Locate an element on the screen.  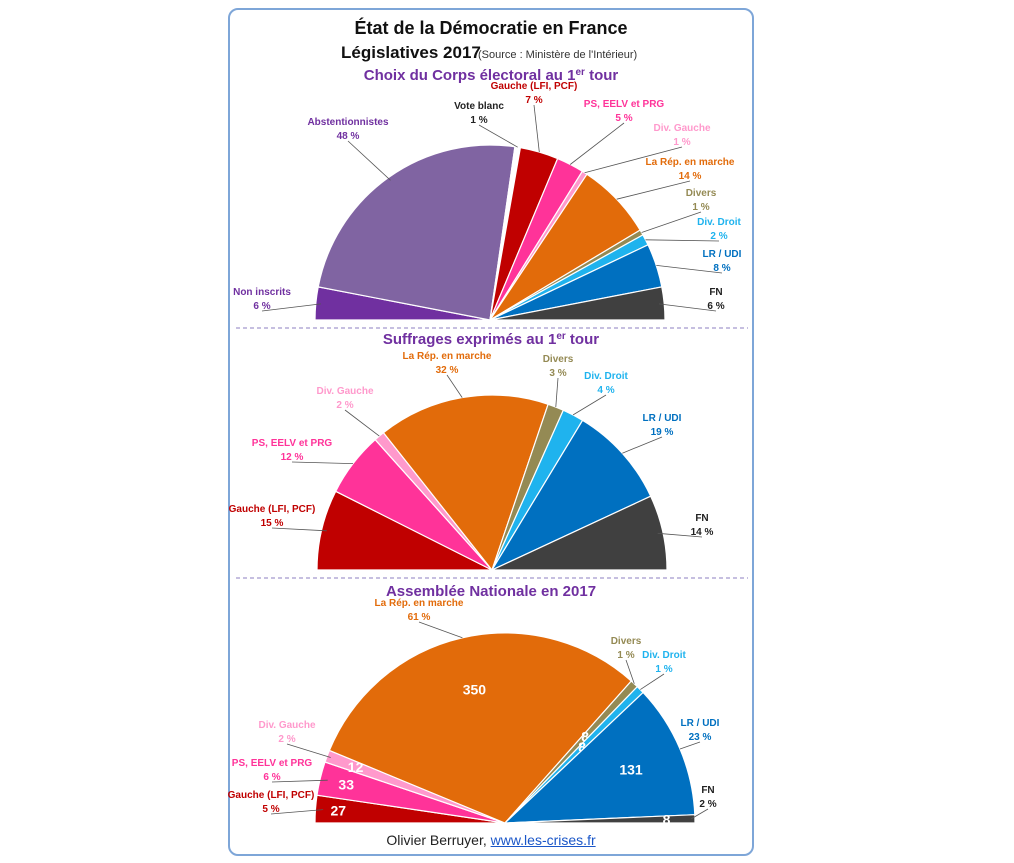
chart-3-label-6: Div. Droit is located at coordinates (664, 655).